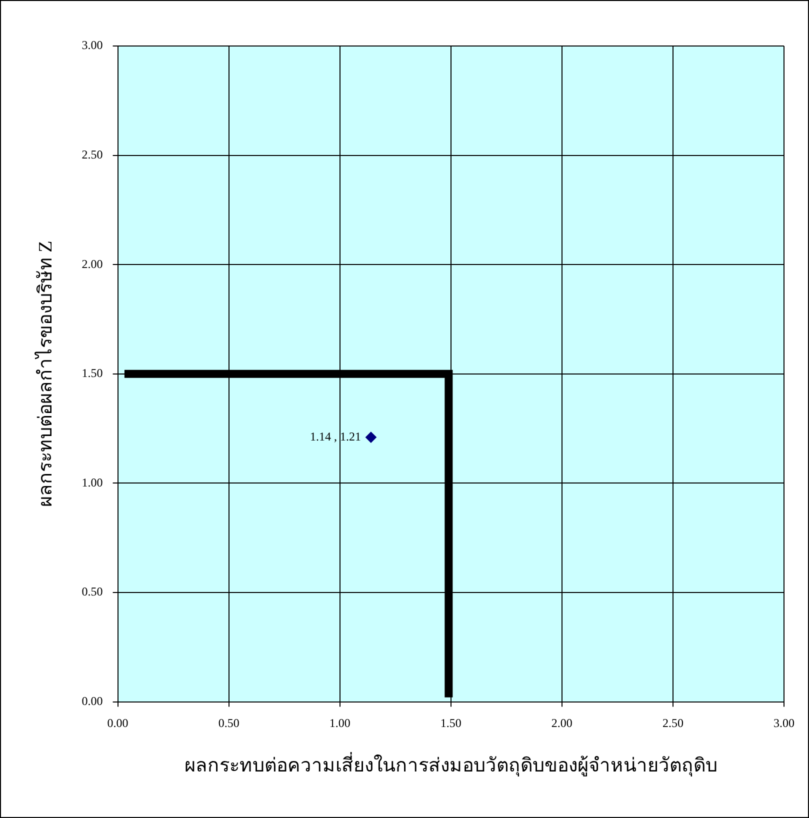 This screenshot has width=809, height=818. What do you see at coordinates (784, 723) in the screenshot?
I see `x-tick-label: 3.00` at bounding box center [784, 723].